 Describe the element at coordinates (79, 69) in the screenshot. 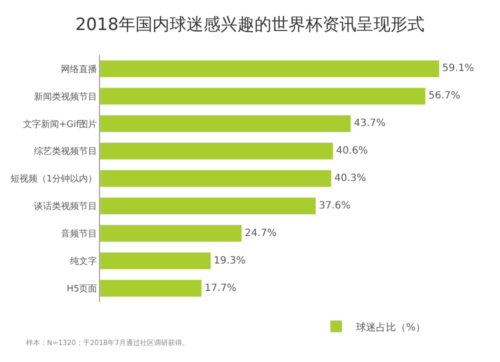

I see `y-tick-label: 网络直播` at that location.